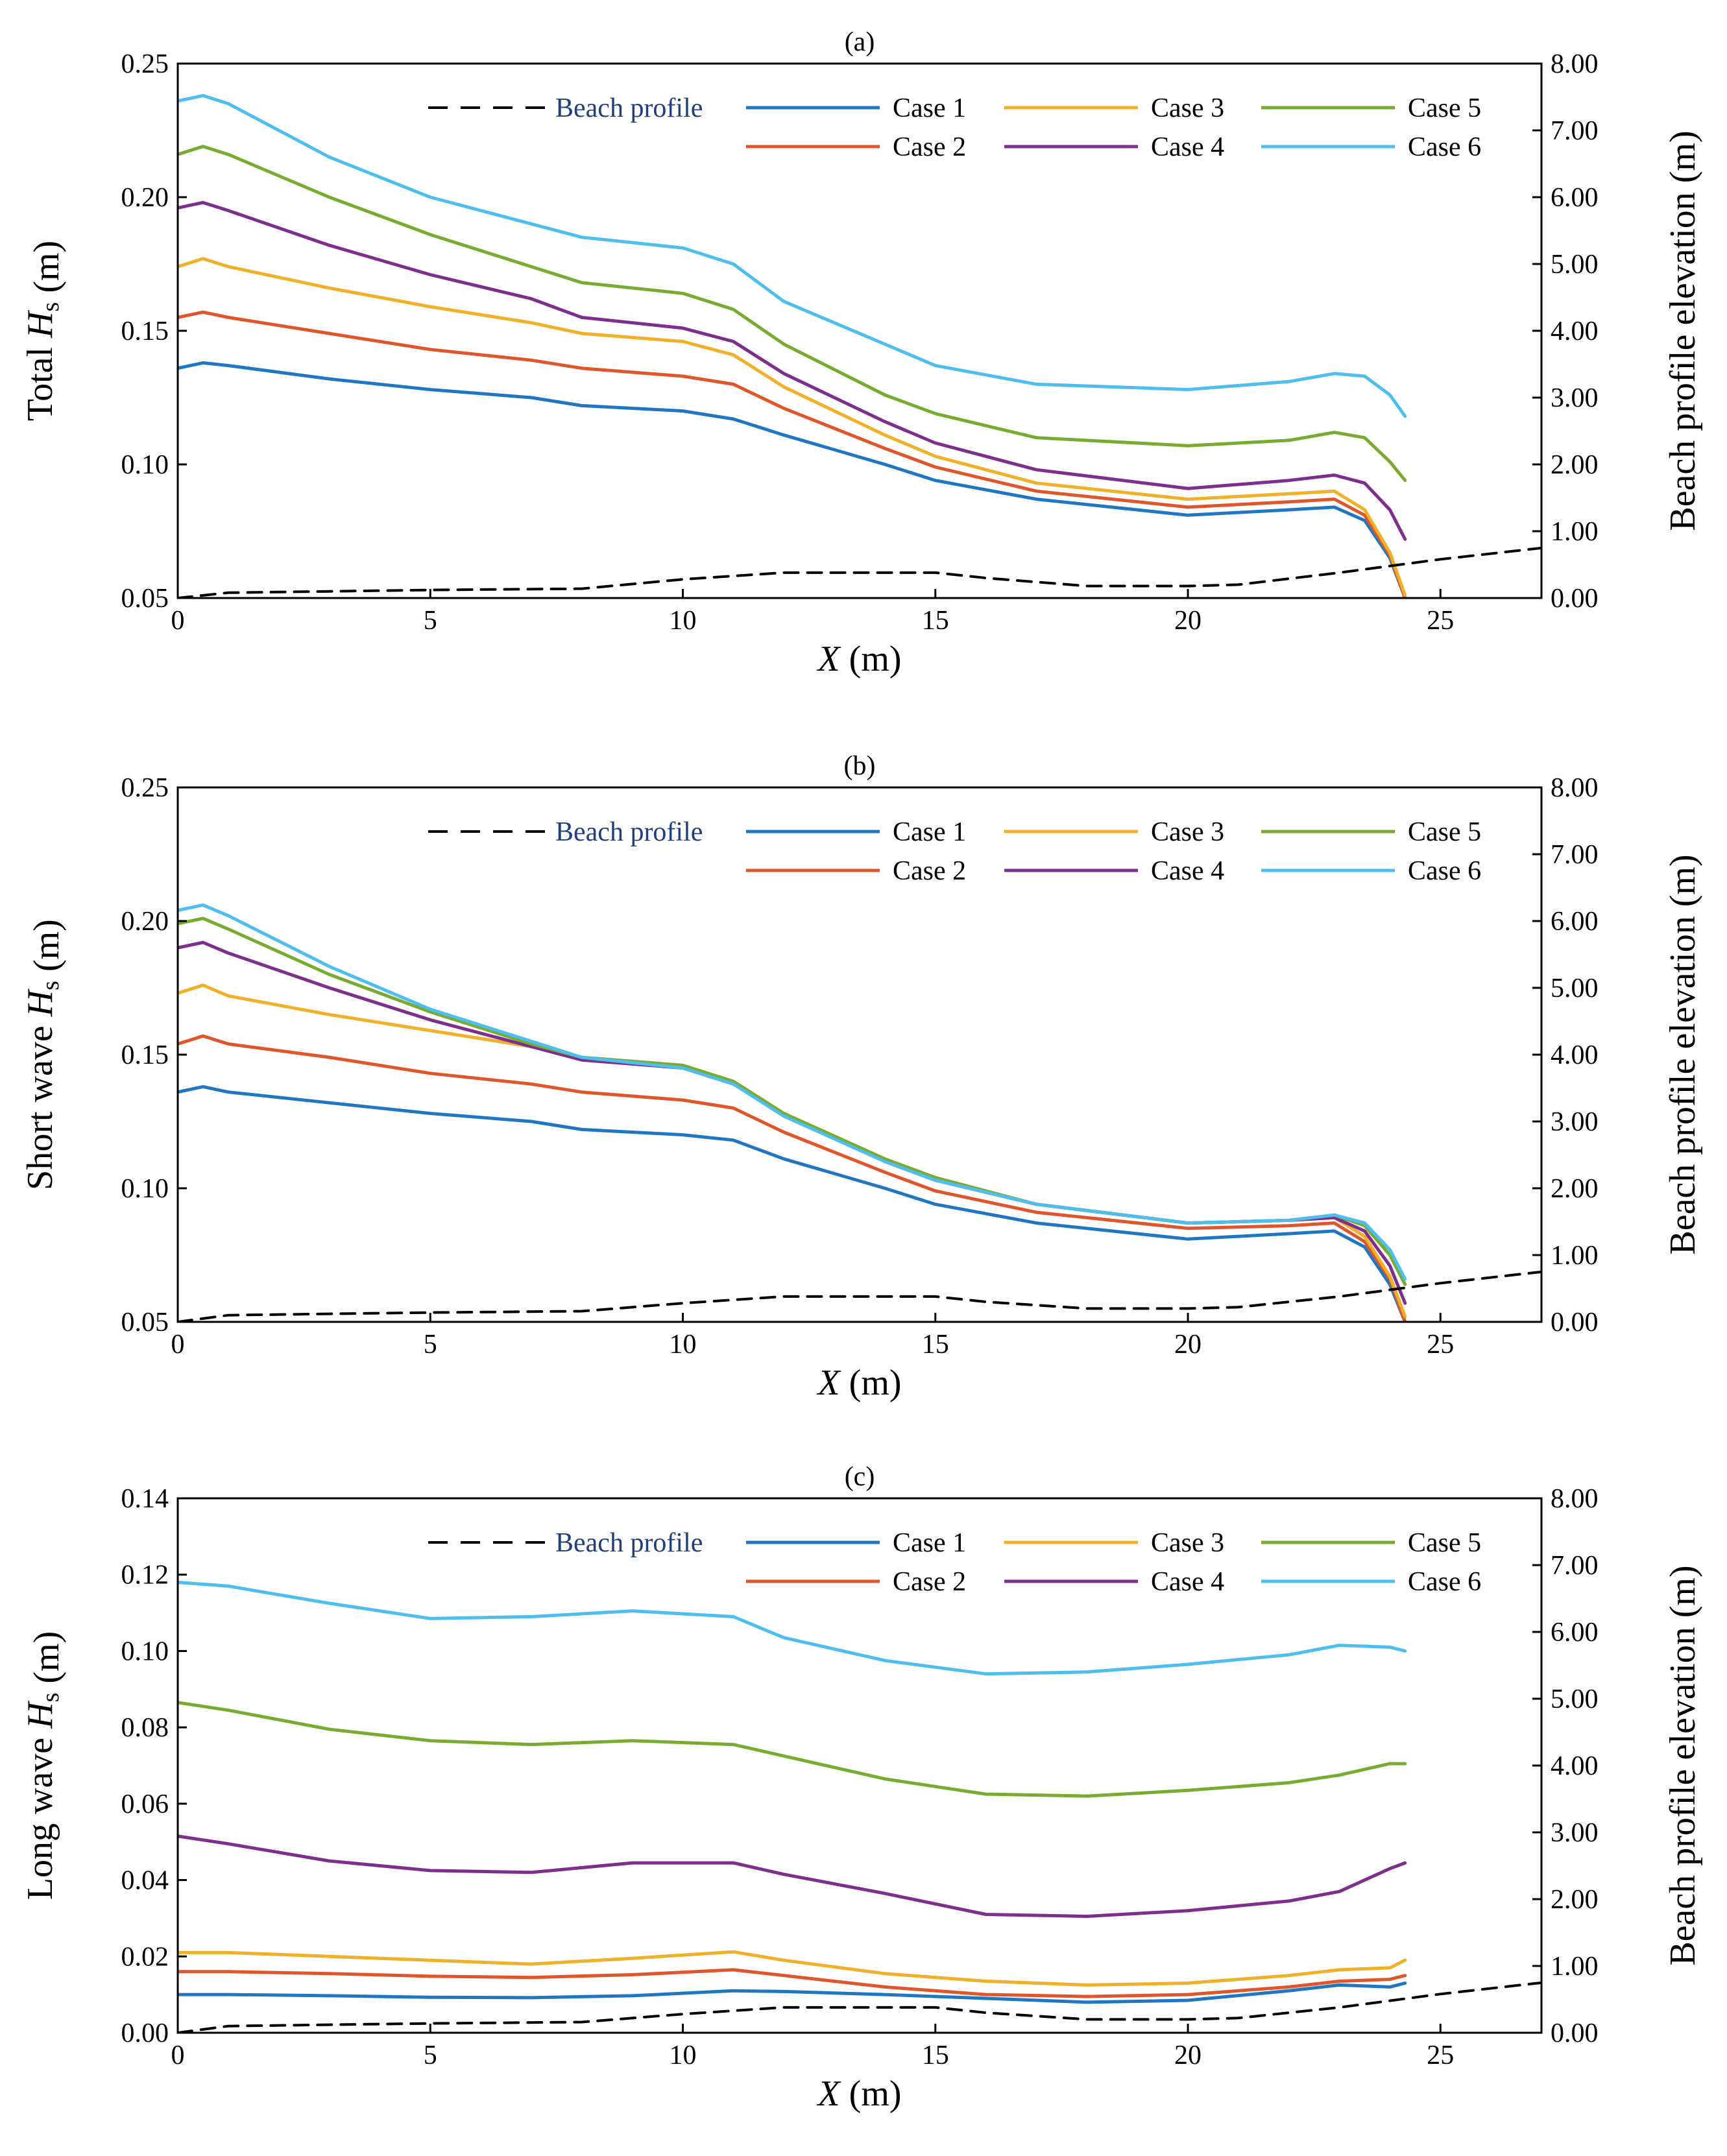 The width and height of the screenshot is (1727, 2156). I want to click on panel-title: (b), so click(860, 766).